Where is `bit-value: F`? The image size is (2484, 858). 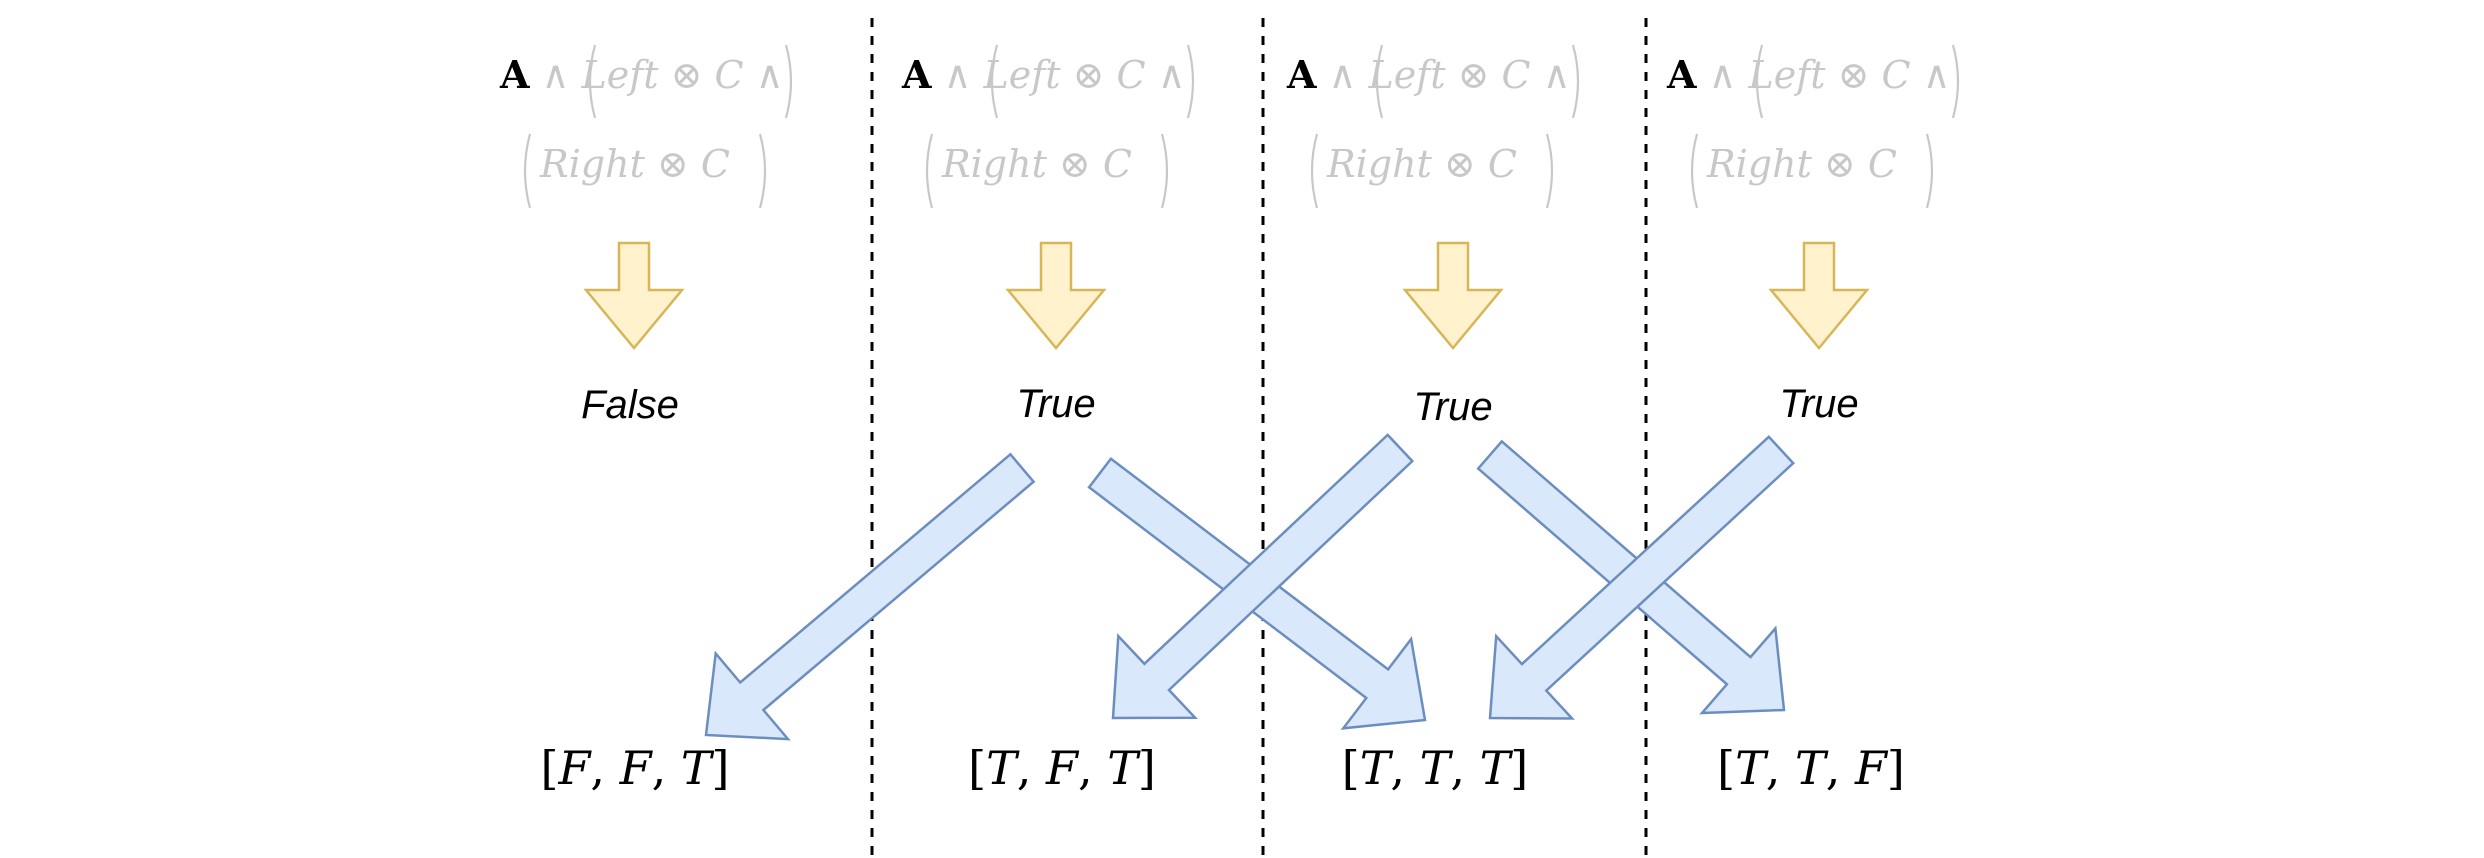
bit-value: F is located at coordinates (1871, 768).